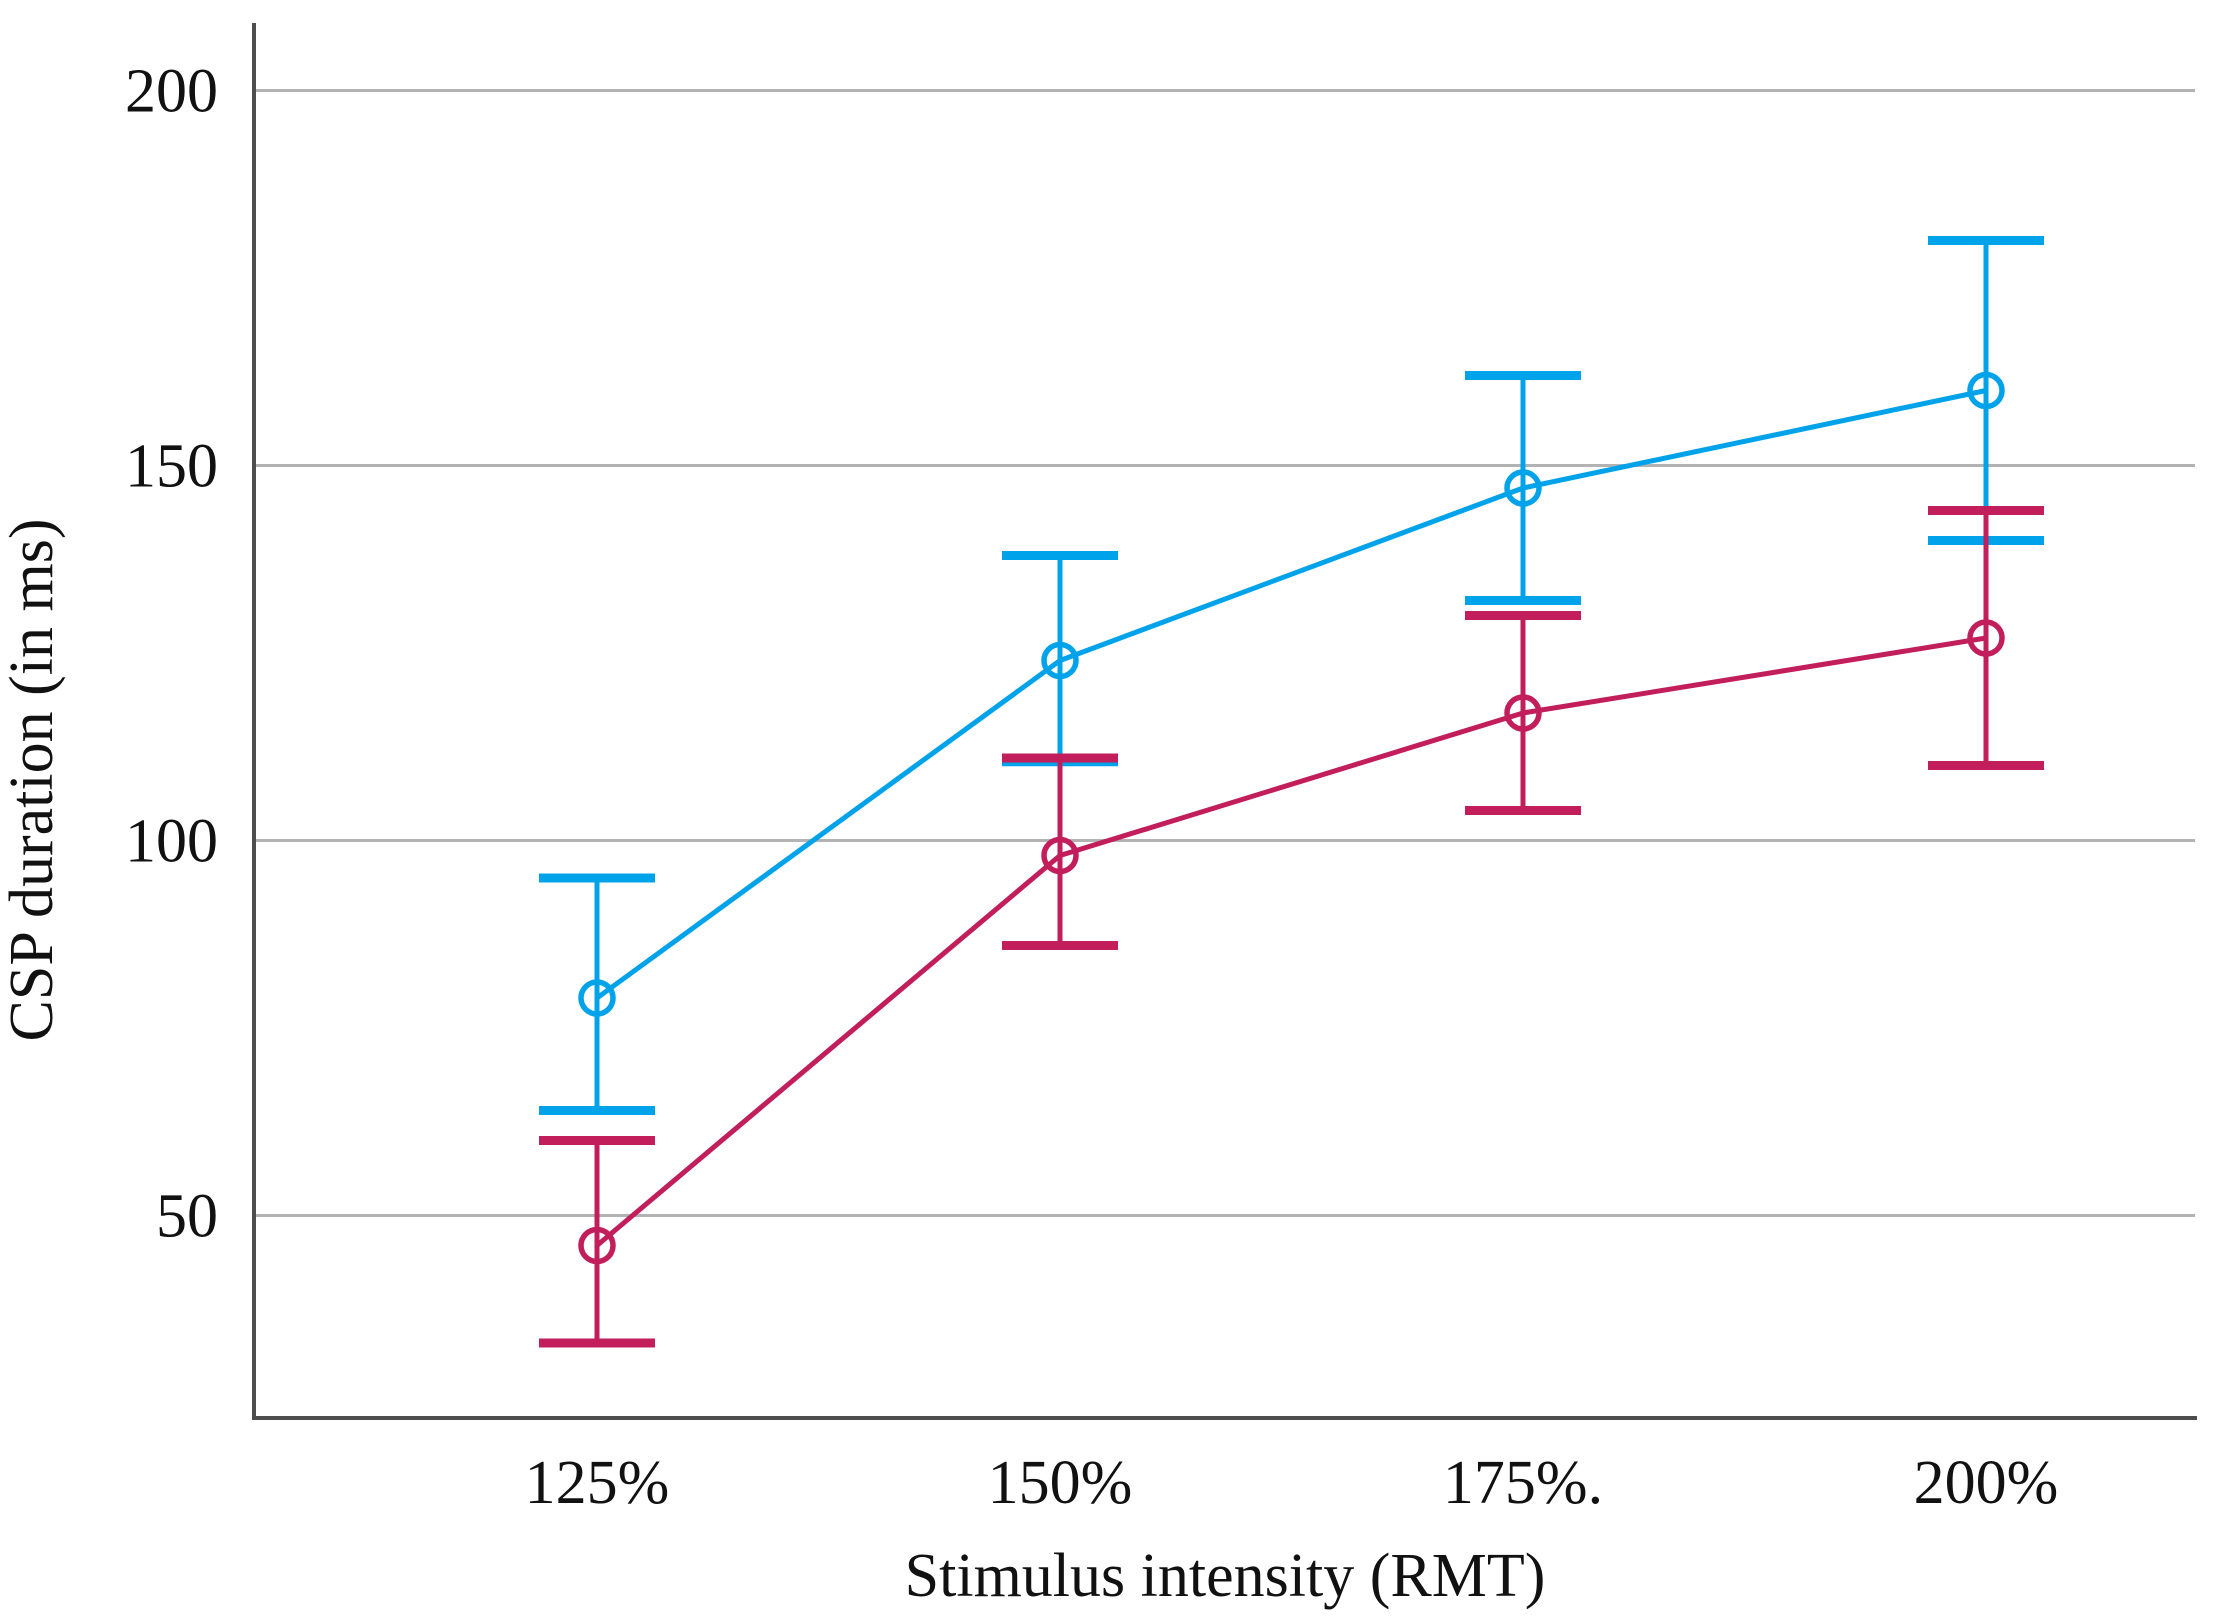 This screenshot has height=1617, width=2227. I want to click on x-tick-label-0: 125%, so click(597, 1483).